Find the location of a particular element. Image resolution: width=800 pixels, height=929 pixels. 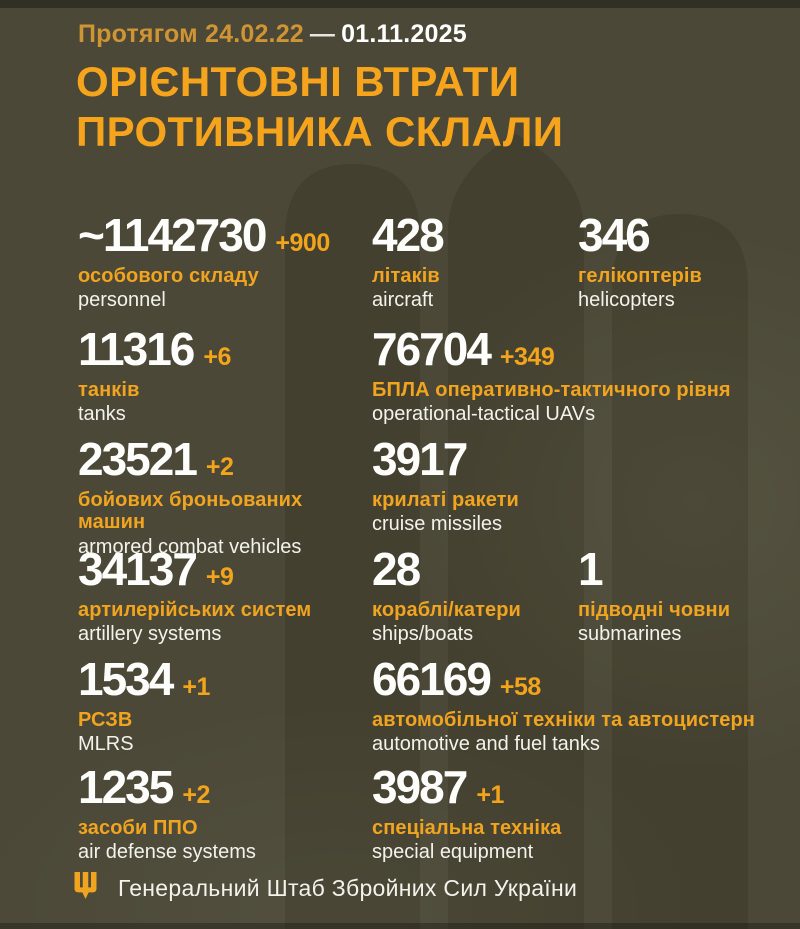

stat-value: 346 is located at coordinates (614, 235).